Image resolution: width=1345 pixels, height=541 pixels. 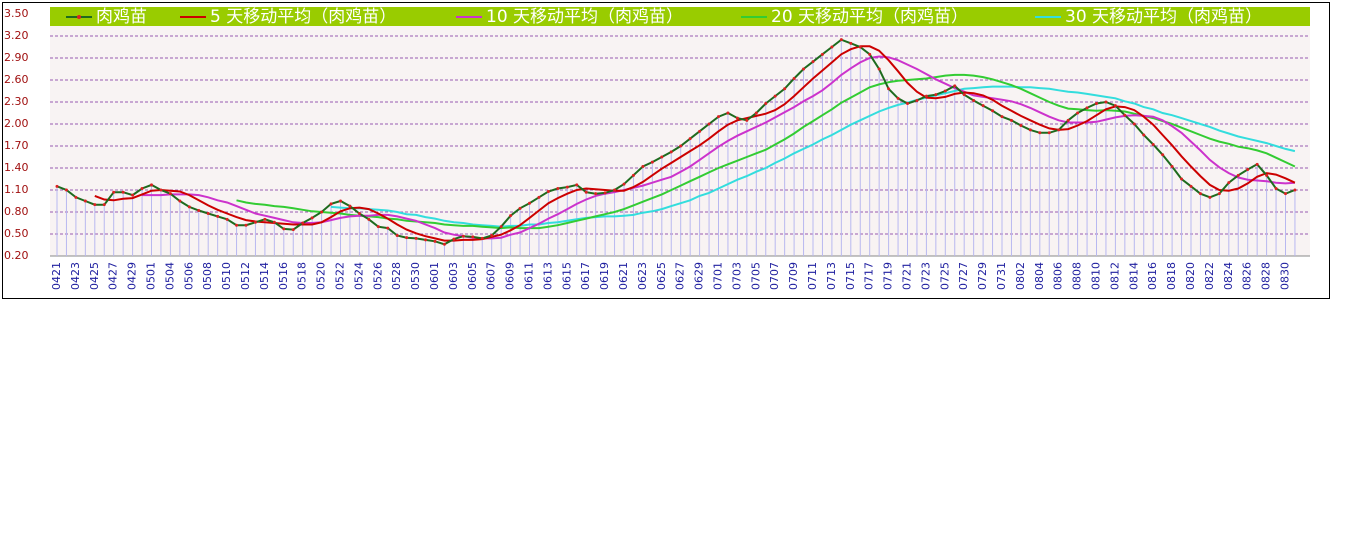 I want to click on x-tick-label: 0427, so click(x=113, y=276).